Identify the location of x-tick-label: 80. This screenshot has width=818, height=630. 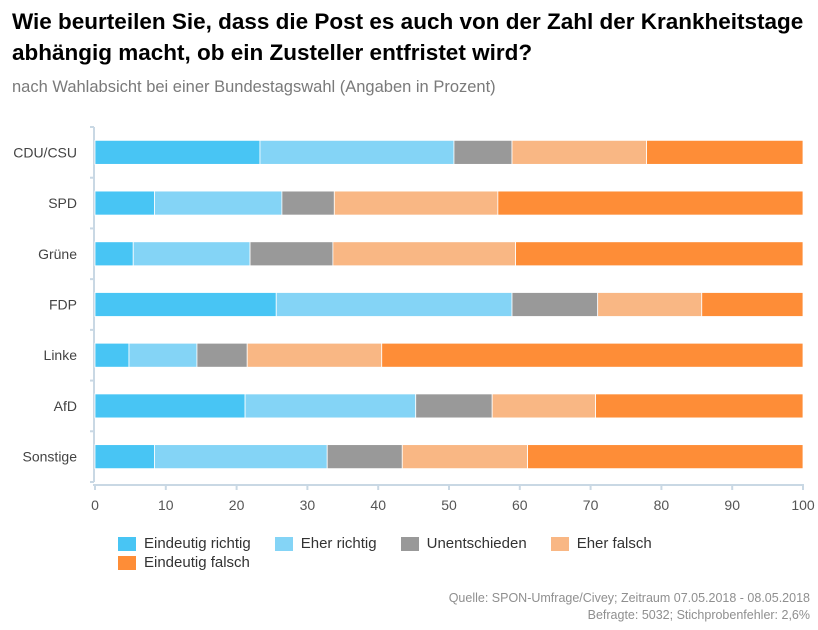
(662, 505).